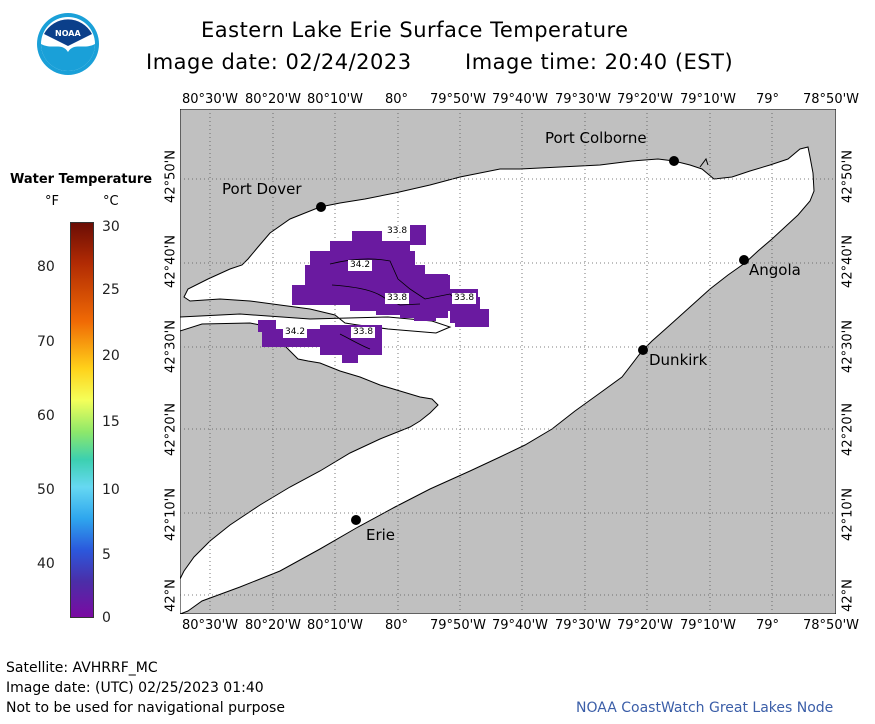 This screenshot has width=875, height=724. What do you see at coordinates (831, 625) in the screenshot?
I see `lon-label-bottom: 78°50'W` at bounding box center [831, 625].